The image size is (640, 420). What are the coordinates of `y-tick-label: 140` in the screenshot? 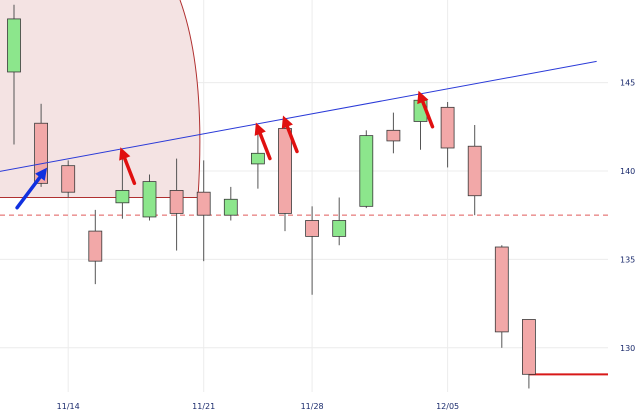 It's located at (627, 171).